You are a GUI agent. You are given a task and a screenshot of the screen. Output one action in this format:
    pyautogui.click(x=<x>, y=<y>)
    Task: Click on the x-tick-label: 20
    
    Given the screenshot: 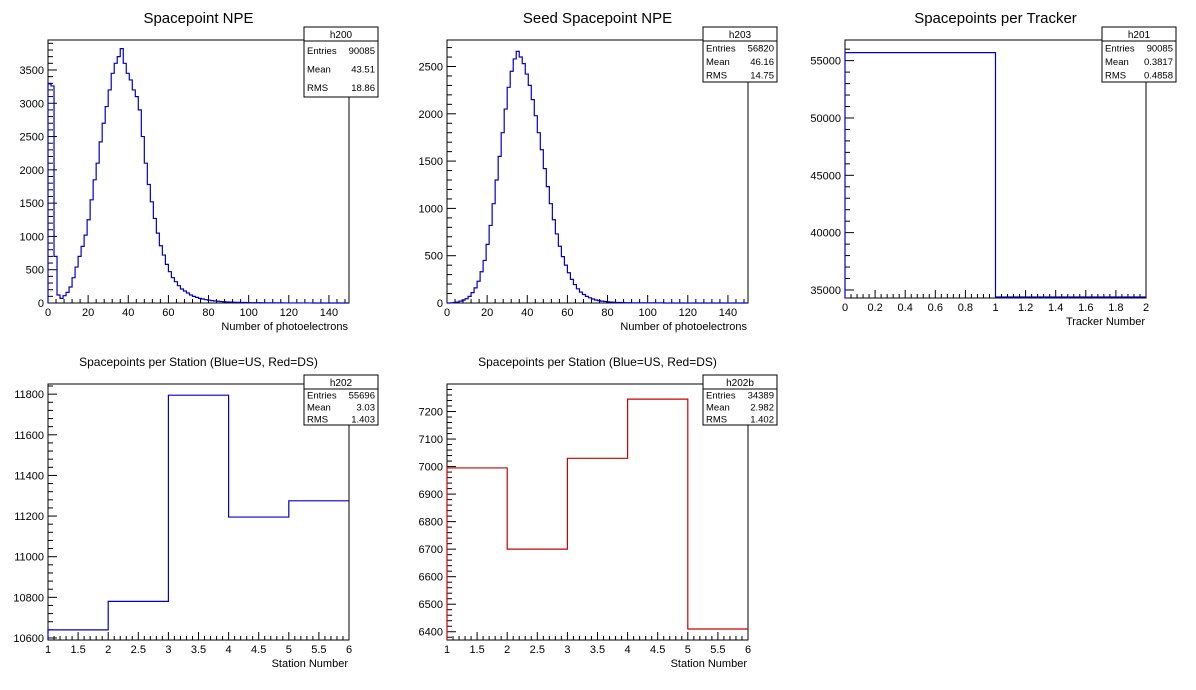 What is the action you would take?
    pyautogui.click(x=88, y=313)
    